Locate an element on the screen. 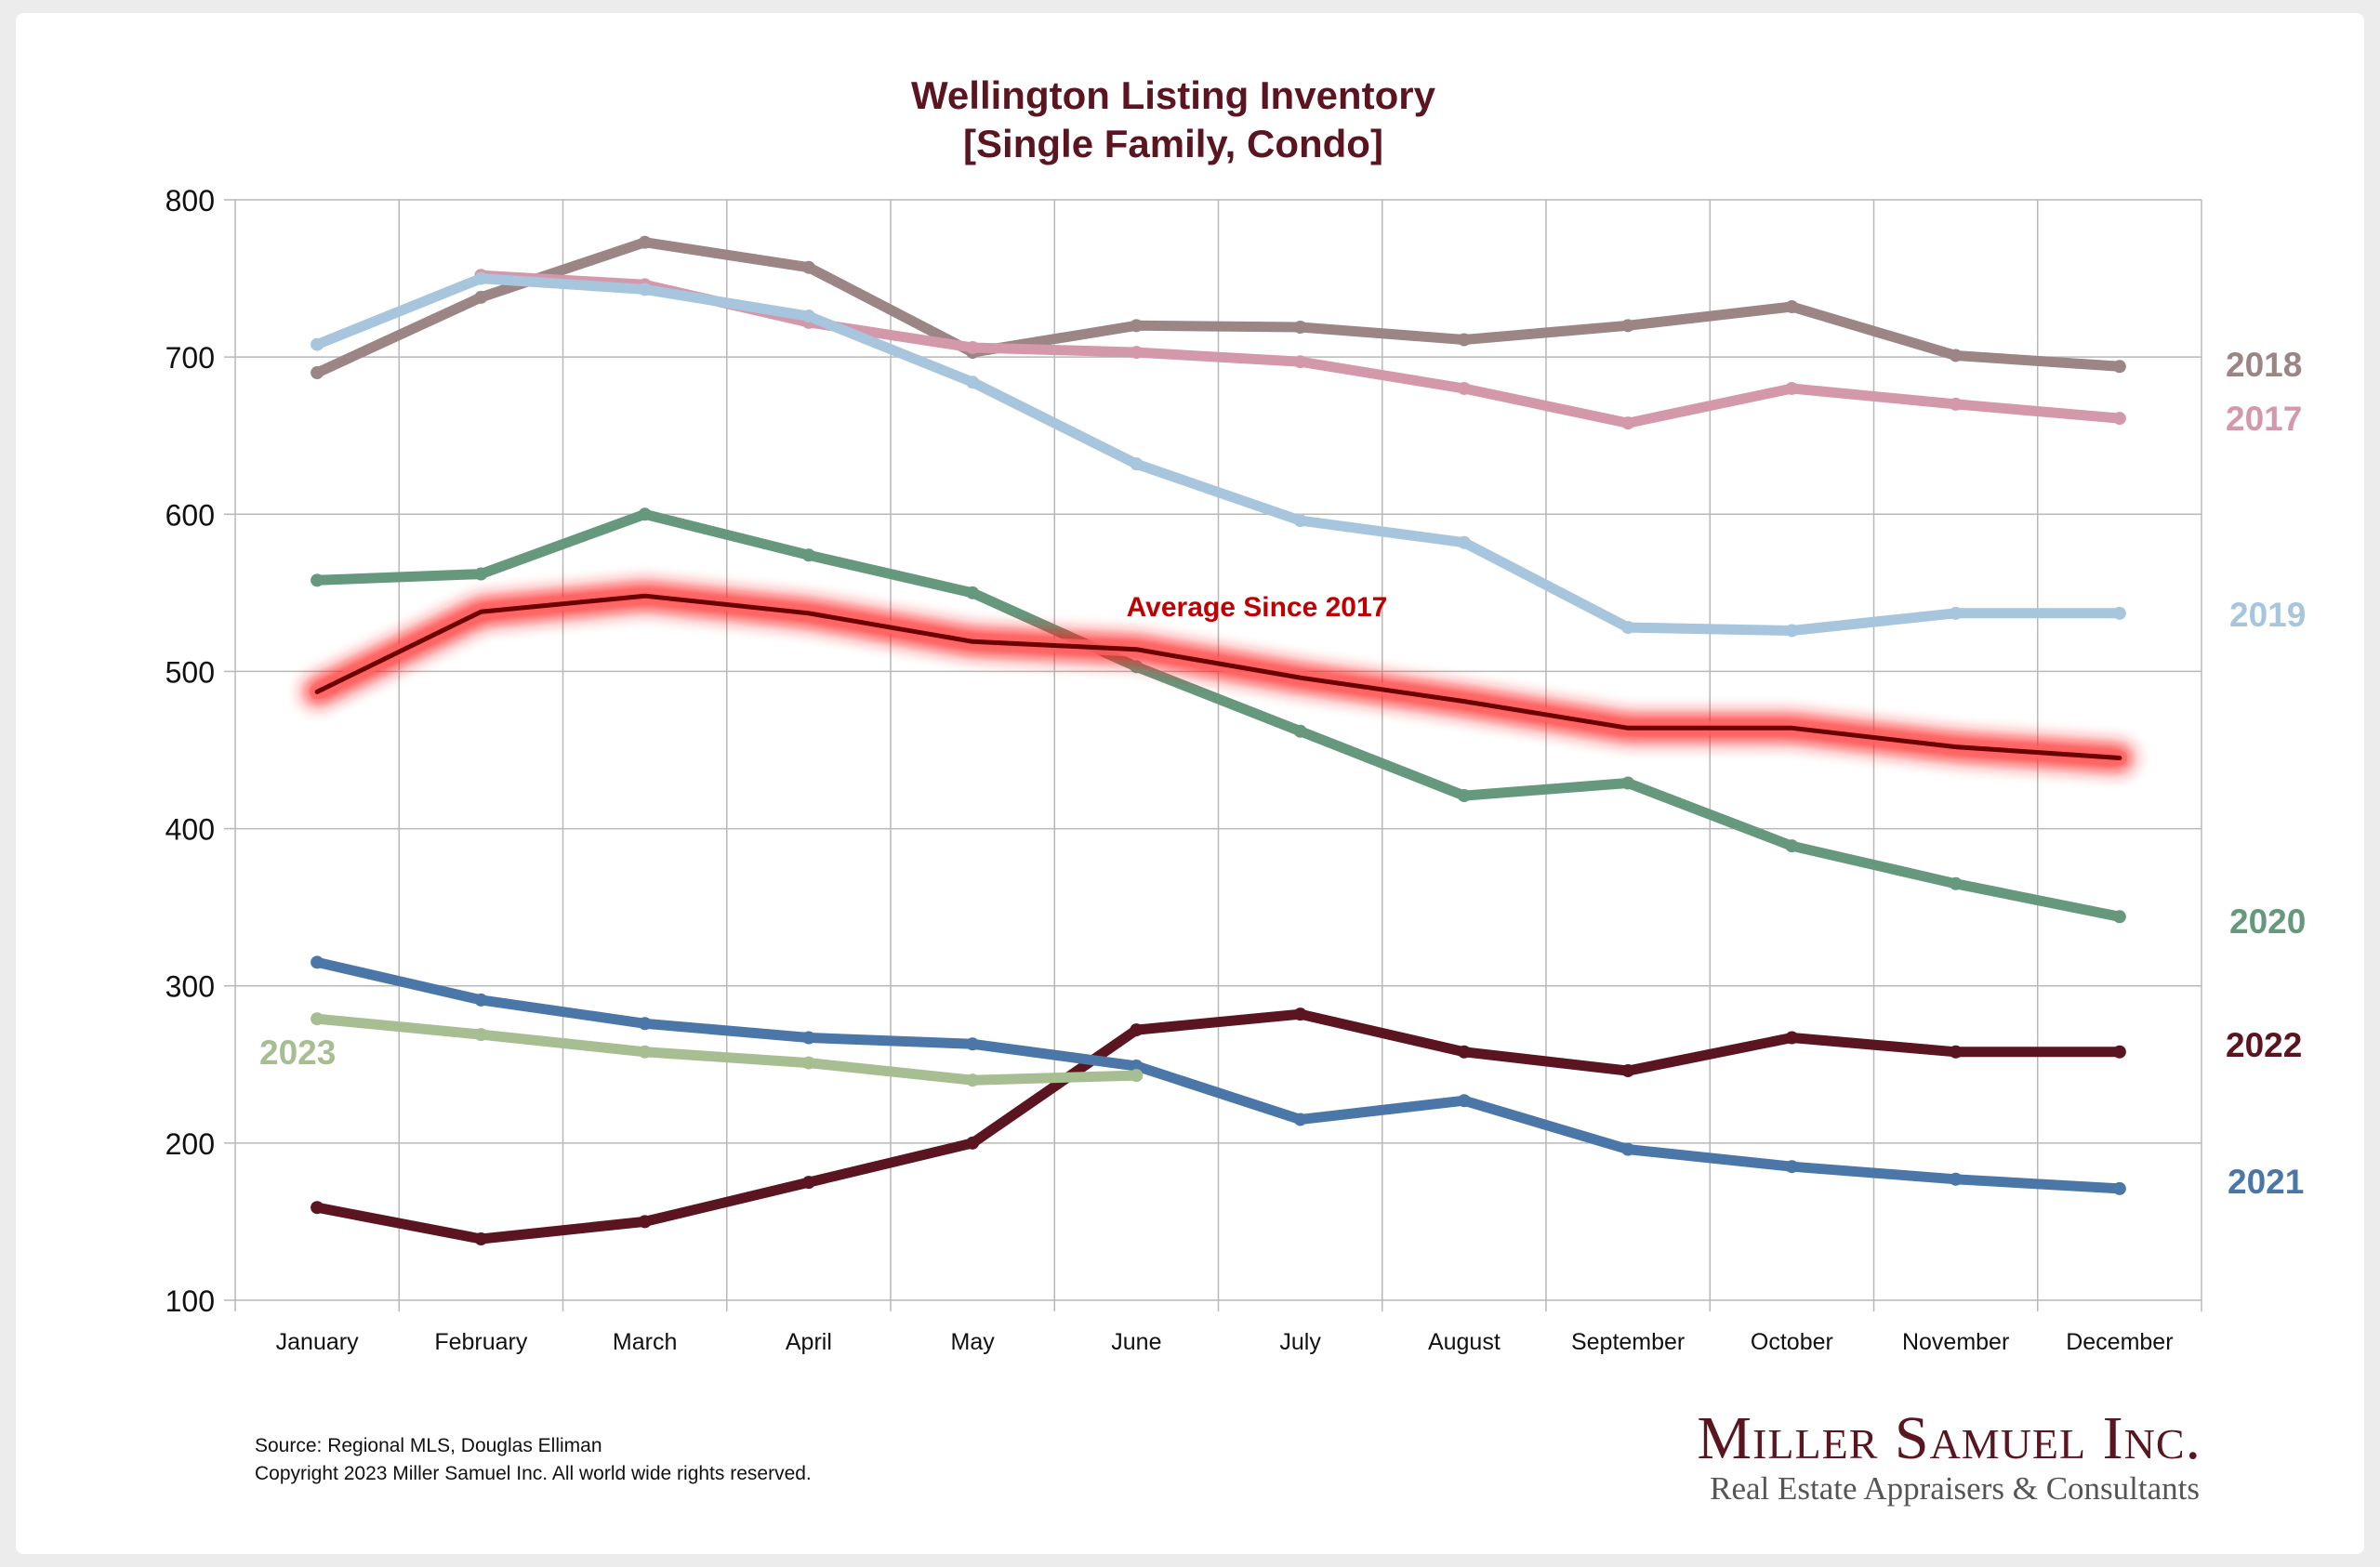 This screenshot has width=2380, height=1567. series-label-average: Average Since 2017 is located at coordinates (1257, 607).